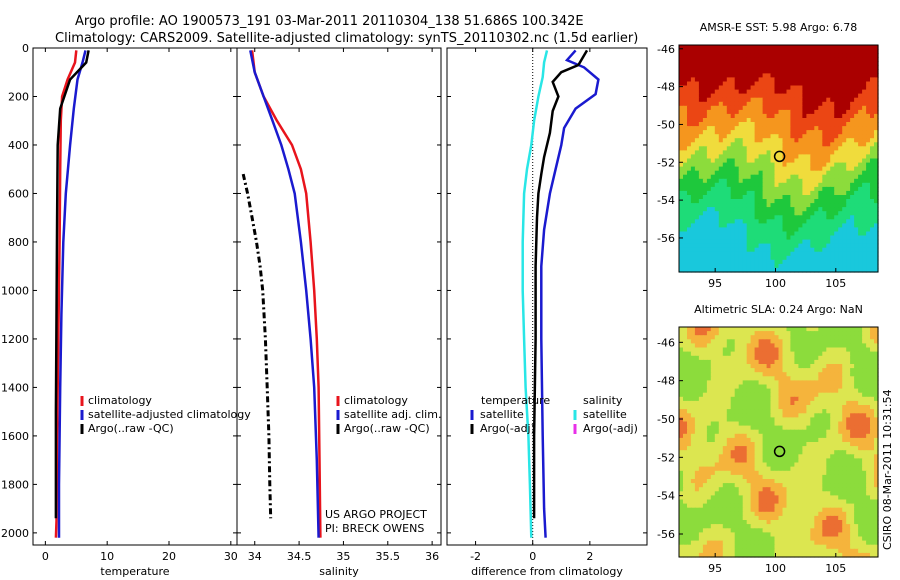 The width and height of the screenshot is (900, 580). I want to click on difference-legend-label: Argo(-adj), so click(610, 428).